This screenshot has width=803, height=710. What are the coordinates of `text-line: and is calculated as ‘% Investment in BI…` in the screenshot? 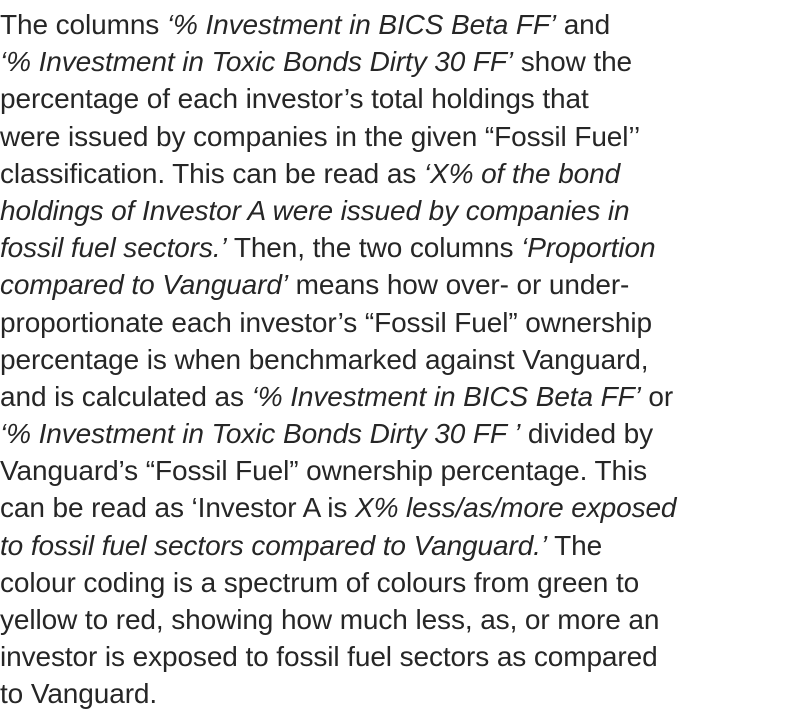 It's located at (401, 396).